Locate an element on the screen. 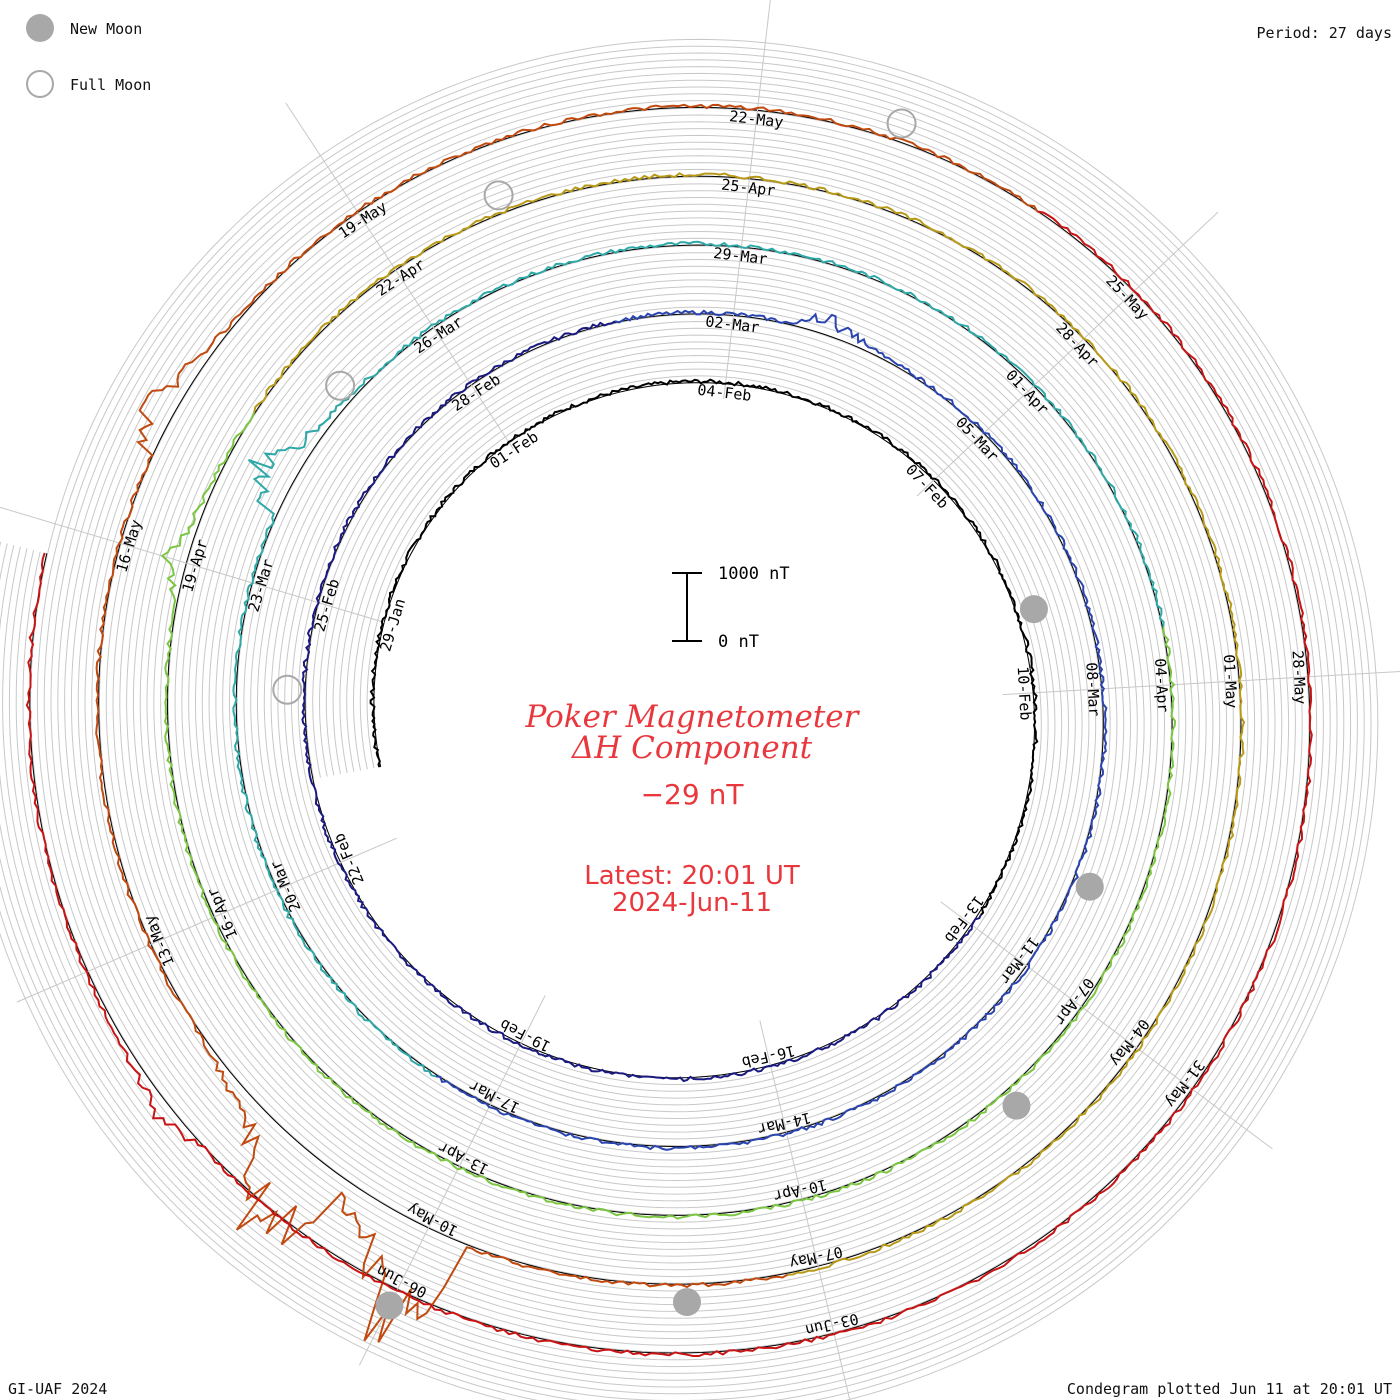  full-moon-icon is located at coordinates (40, 84).